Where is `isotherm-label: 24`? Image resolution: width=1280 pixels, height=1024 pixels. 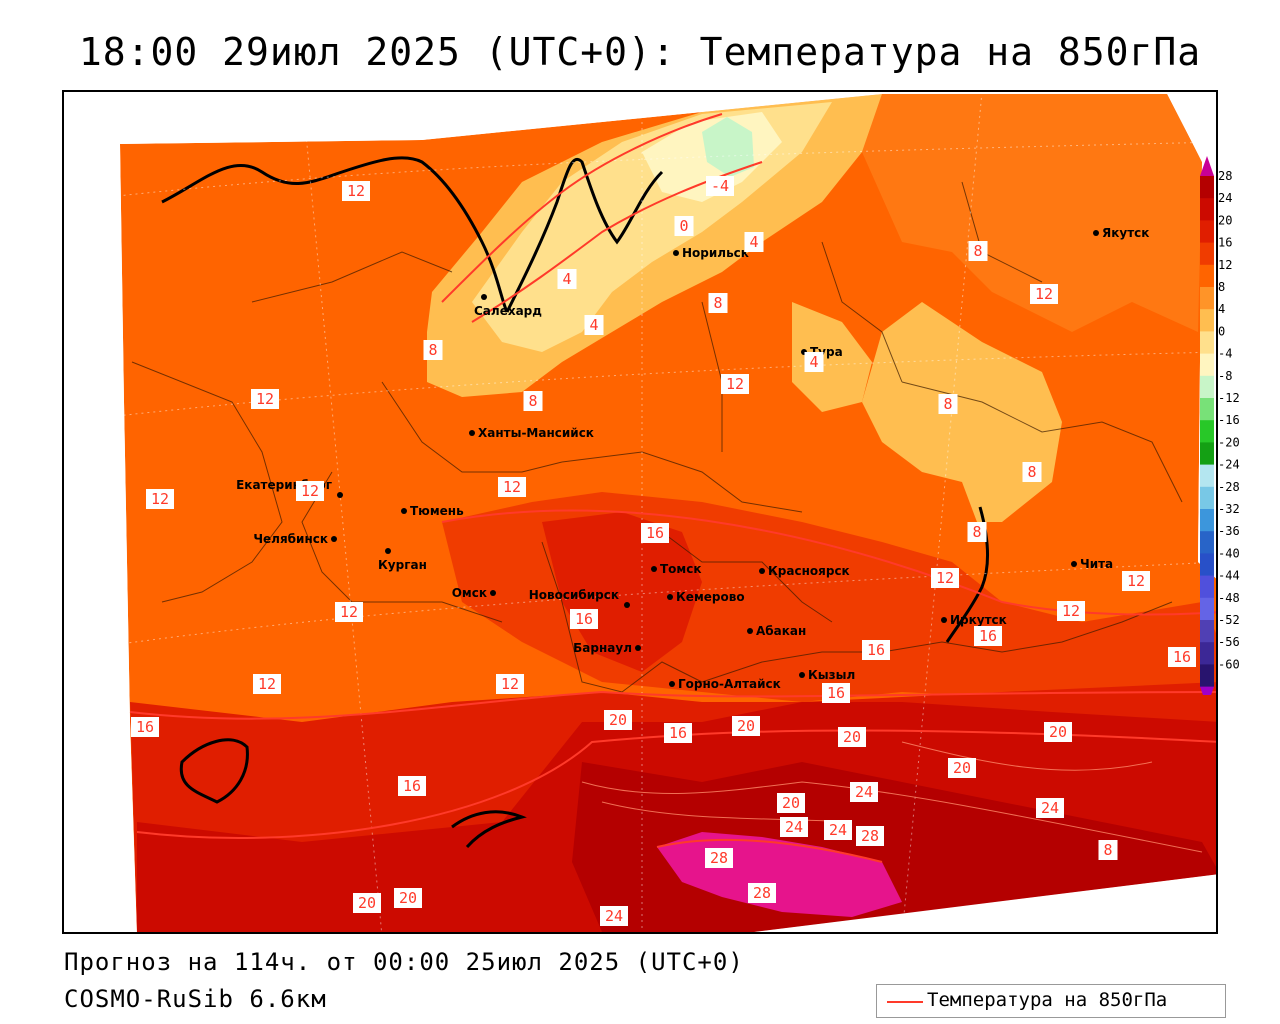 isotherm-label: 24 is located at coordinates (794, 827).